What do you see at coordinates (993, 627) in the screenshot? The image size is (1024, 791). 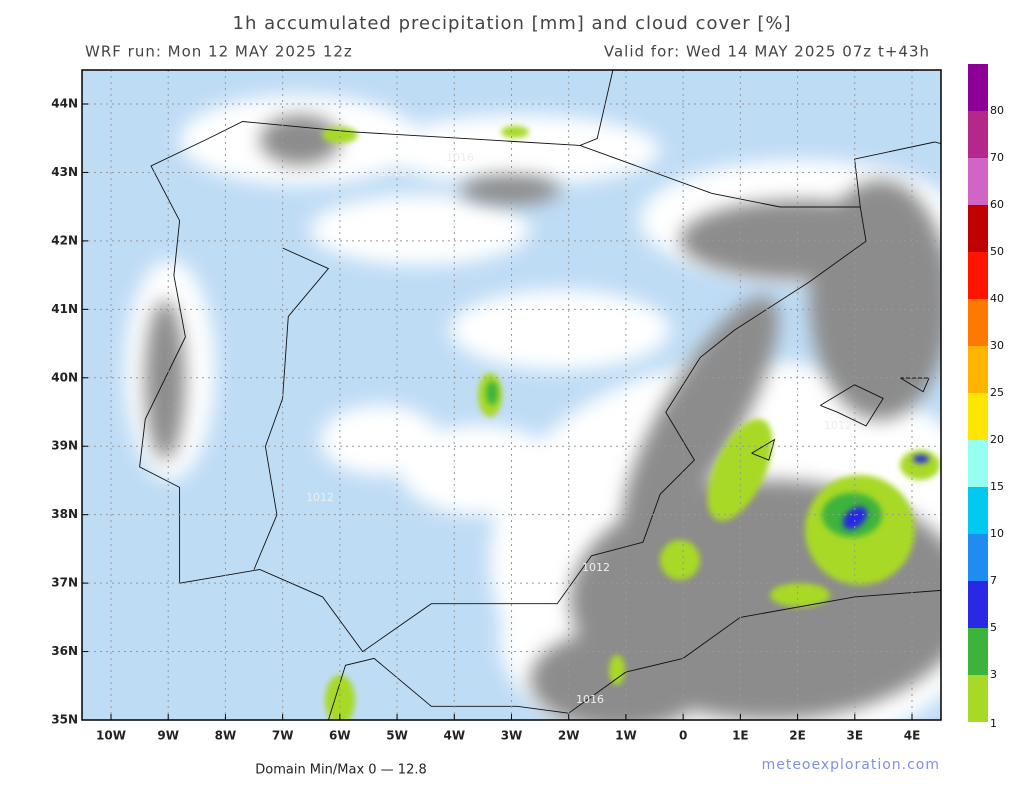 I see `colorbar-label: 5` at bounding box center [993, 627].